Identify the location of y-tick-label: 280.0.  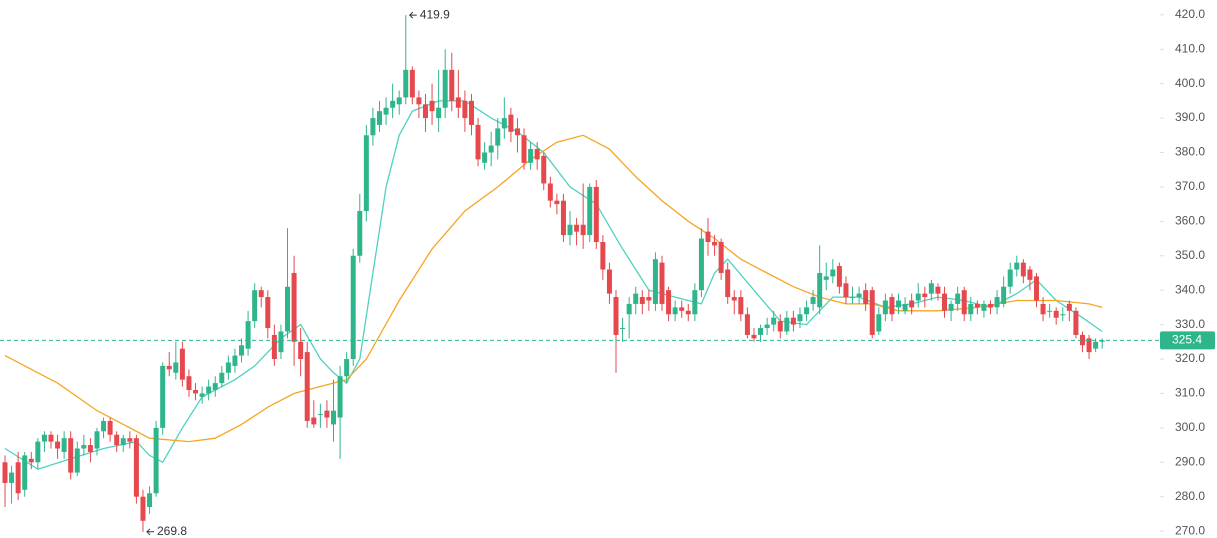
(1190, 496).